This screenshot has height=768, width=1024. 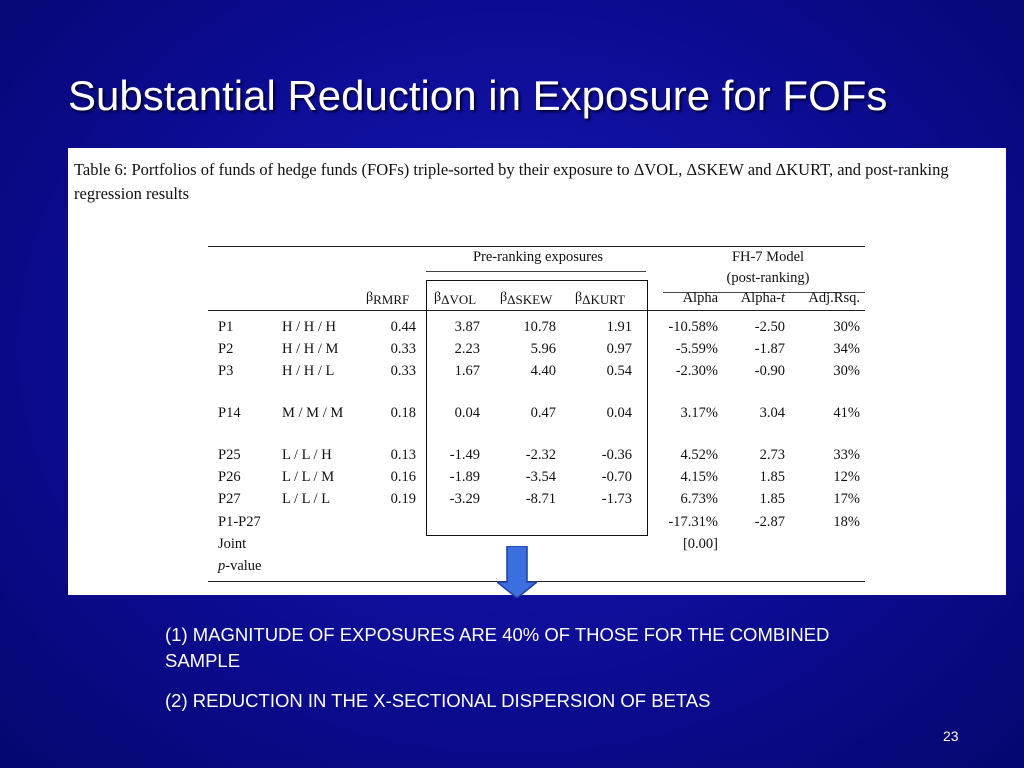 What do you see at coordinates (308, 371) in the screenshot?
I see `cell-sort: H / H / L` at bounding box center [308, 371].